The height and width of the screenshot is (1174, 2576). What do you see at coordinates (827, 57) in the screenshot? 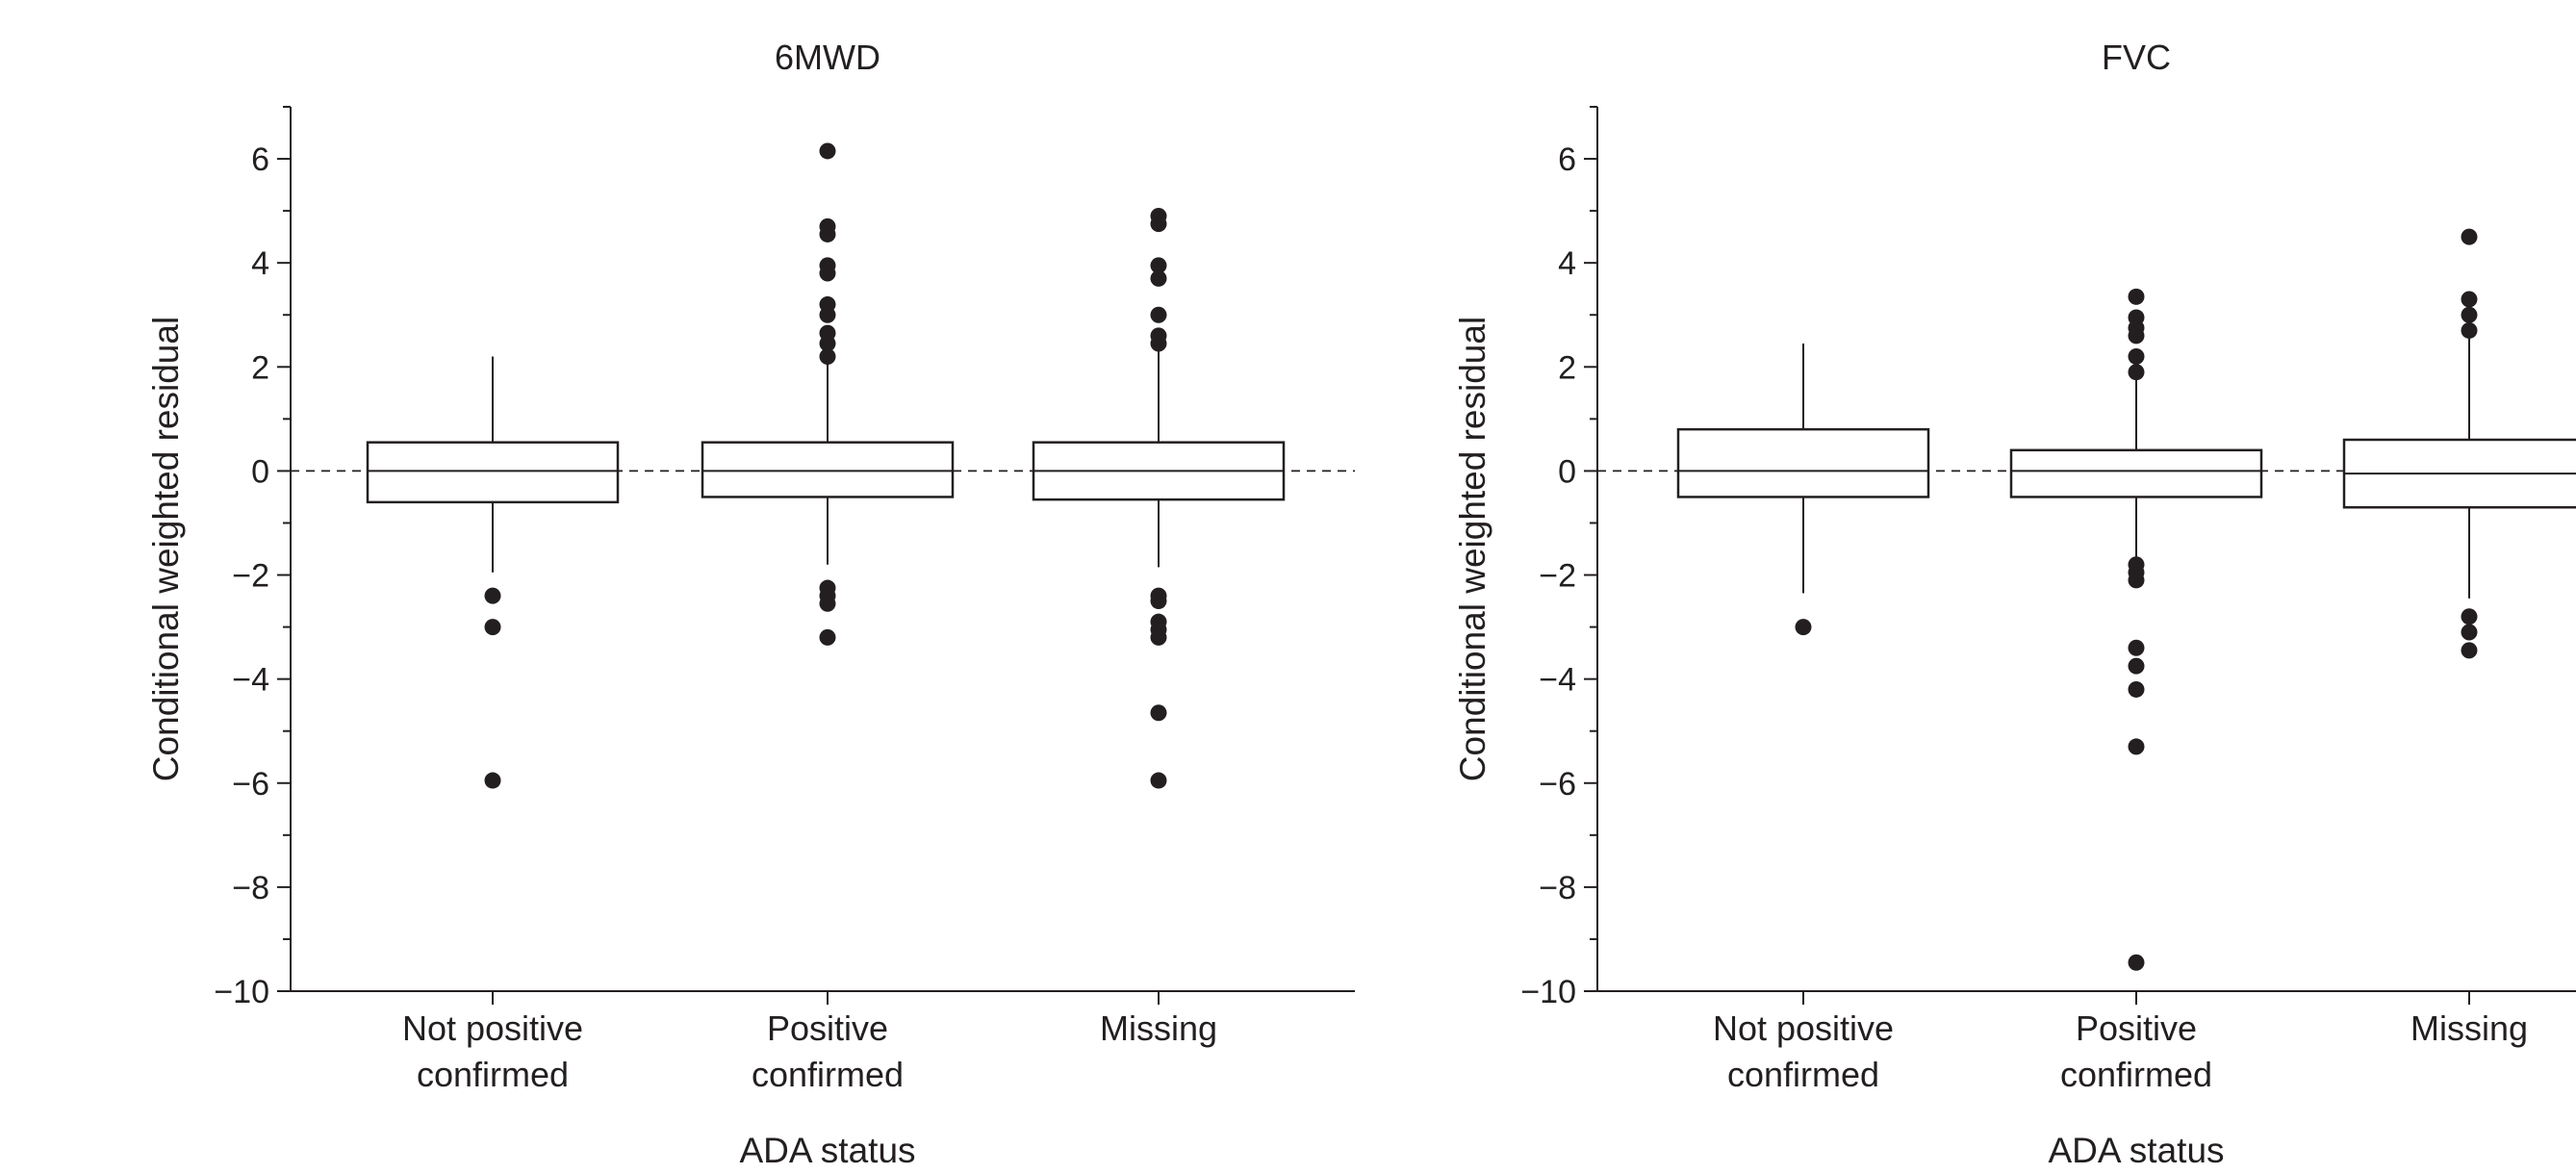
I see `chart-title: 6MWD` at bounding box center [827, 57].